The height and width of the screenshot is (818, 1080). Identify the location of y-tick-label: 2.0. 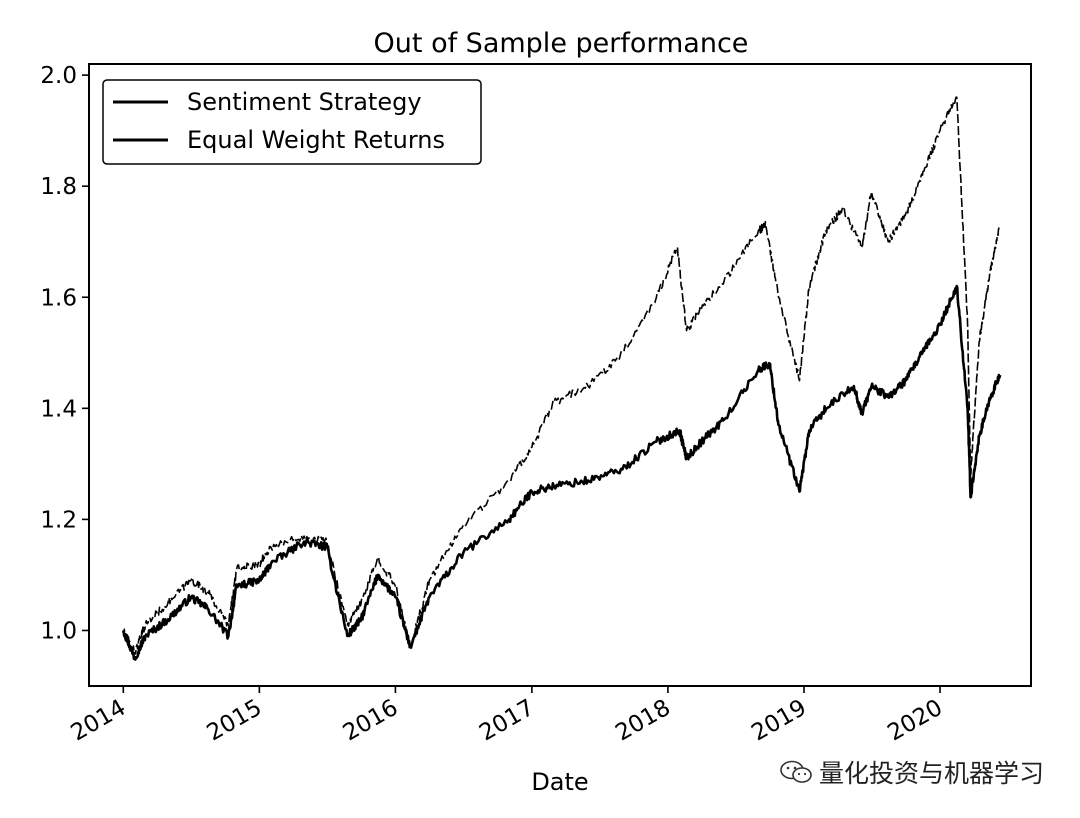
(58, 76).